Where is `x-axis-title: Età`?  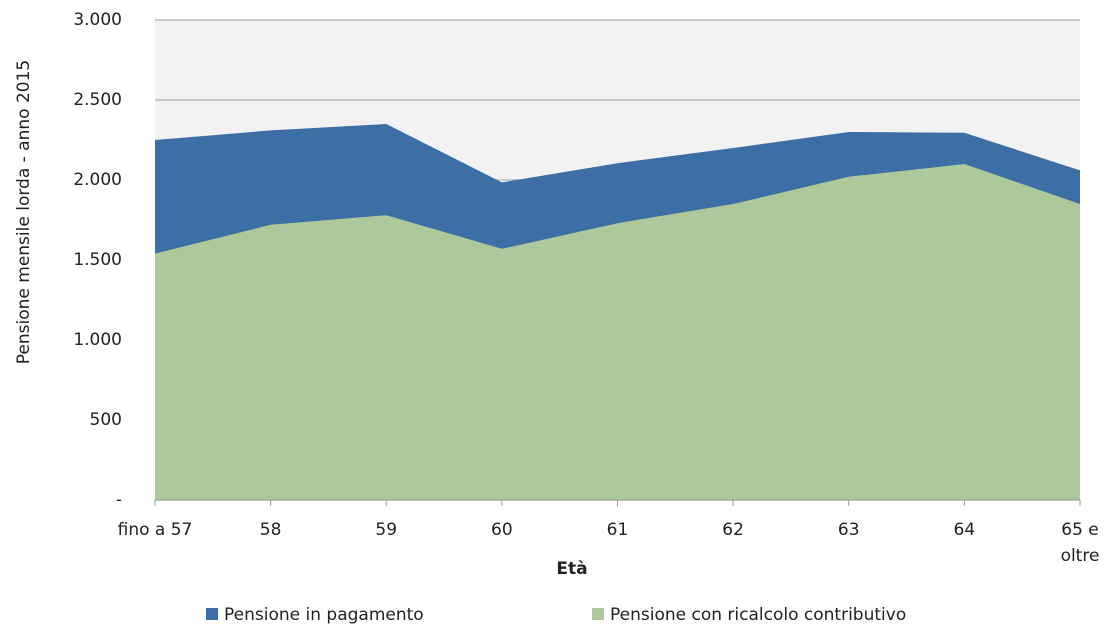 x-axis-title: Età is located at coordinates (571, 569).